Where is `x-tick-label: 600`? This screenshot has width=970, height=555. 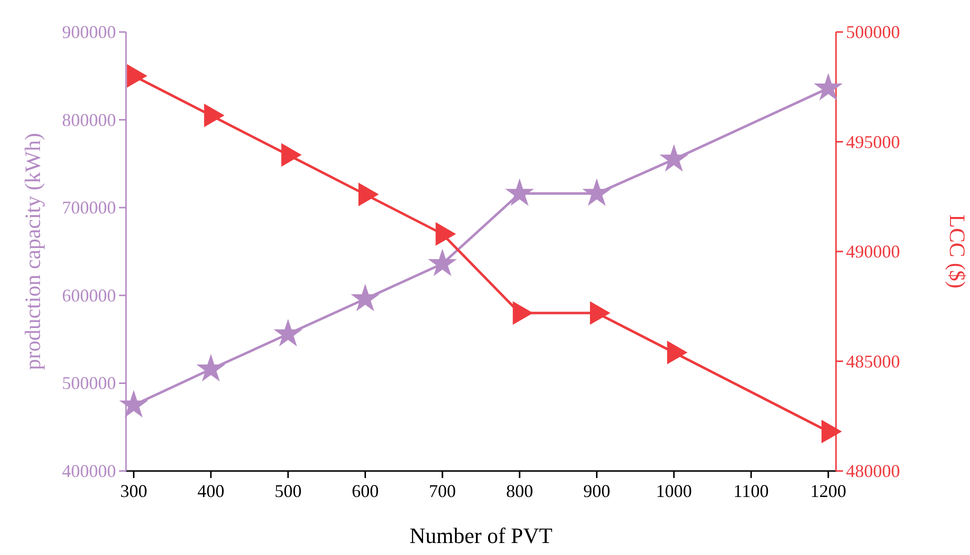
x-tick-label: 600 is located at coordinates (365, 491).